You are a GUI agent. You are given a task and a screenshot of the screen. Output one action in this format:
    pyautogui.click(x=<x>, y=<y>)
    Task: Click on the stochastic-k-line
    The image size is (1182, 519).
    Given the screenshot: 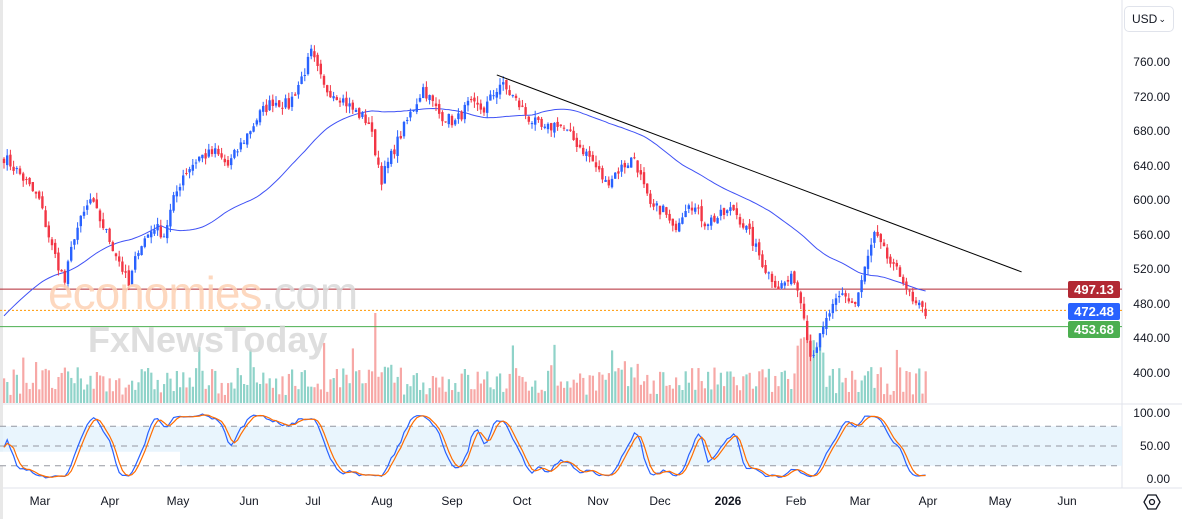 What is the action you would take?
    pyautogui.click(x=464, y=446)
    